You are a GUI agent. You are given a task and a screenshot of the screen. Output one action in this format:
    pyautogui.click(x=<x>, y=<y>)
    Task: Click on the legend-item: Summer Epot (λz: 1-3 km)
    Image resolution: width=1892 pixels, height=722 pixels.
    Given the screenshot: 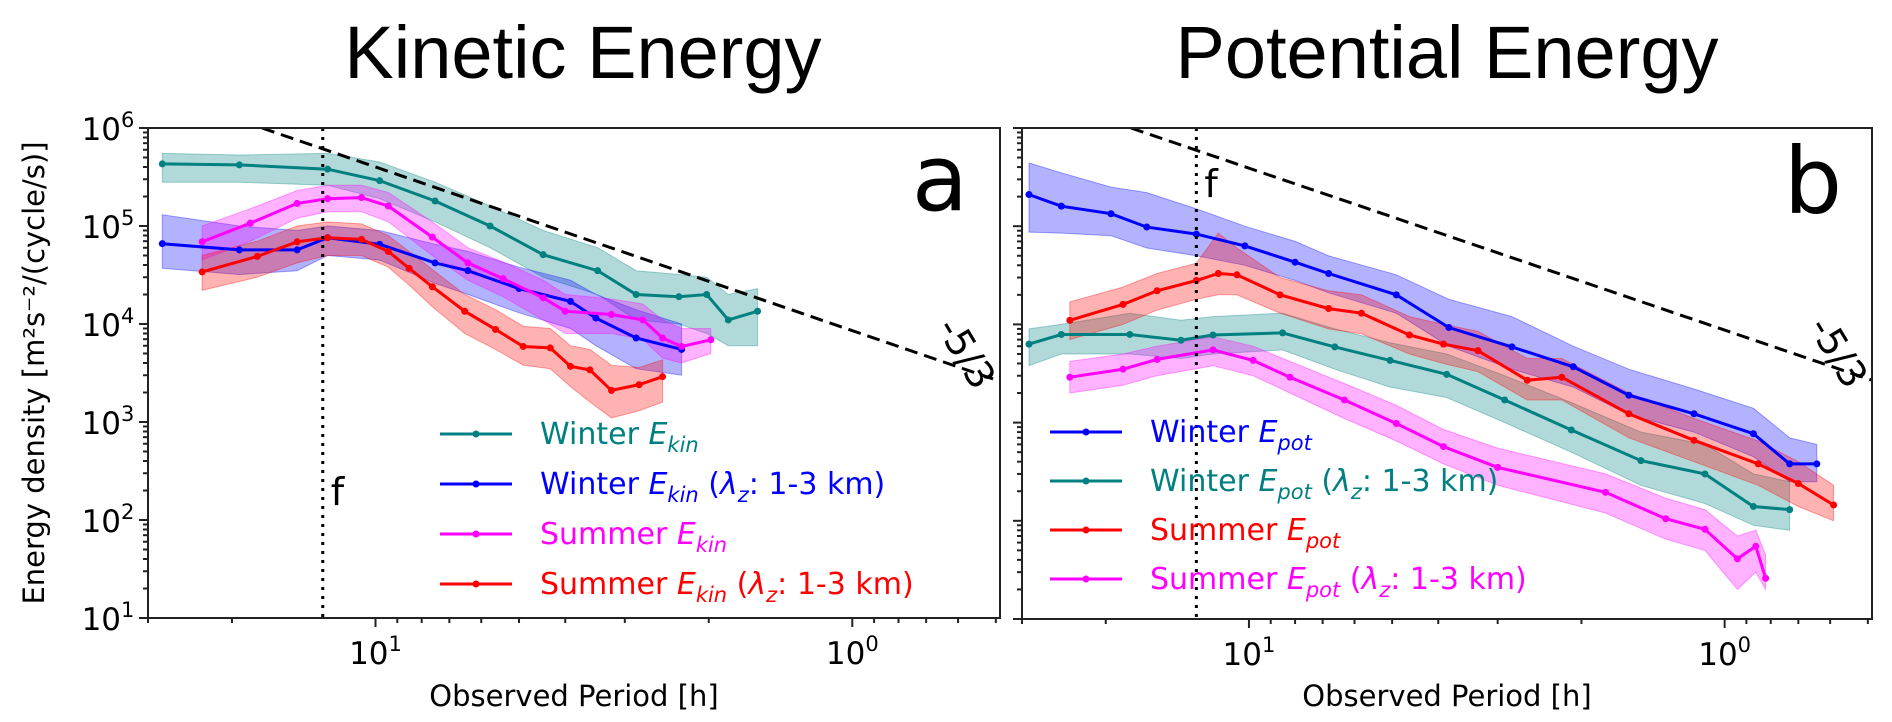 What is the action you would take?
    pyautogui.click(x=1288, y=582)
    